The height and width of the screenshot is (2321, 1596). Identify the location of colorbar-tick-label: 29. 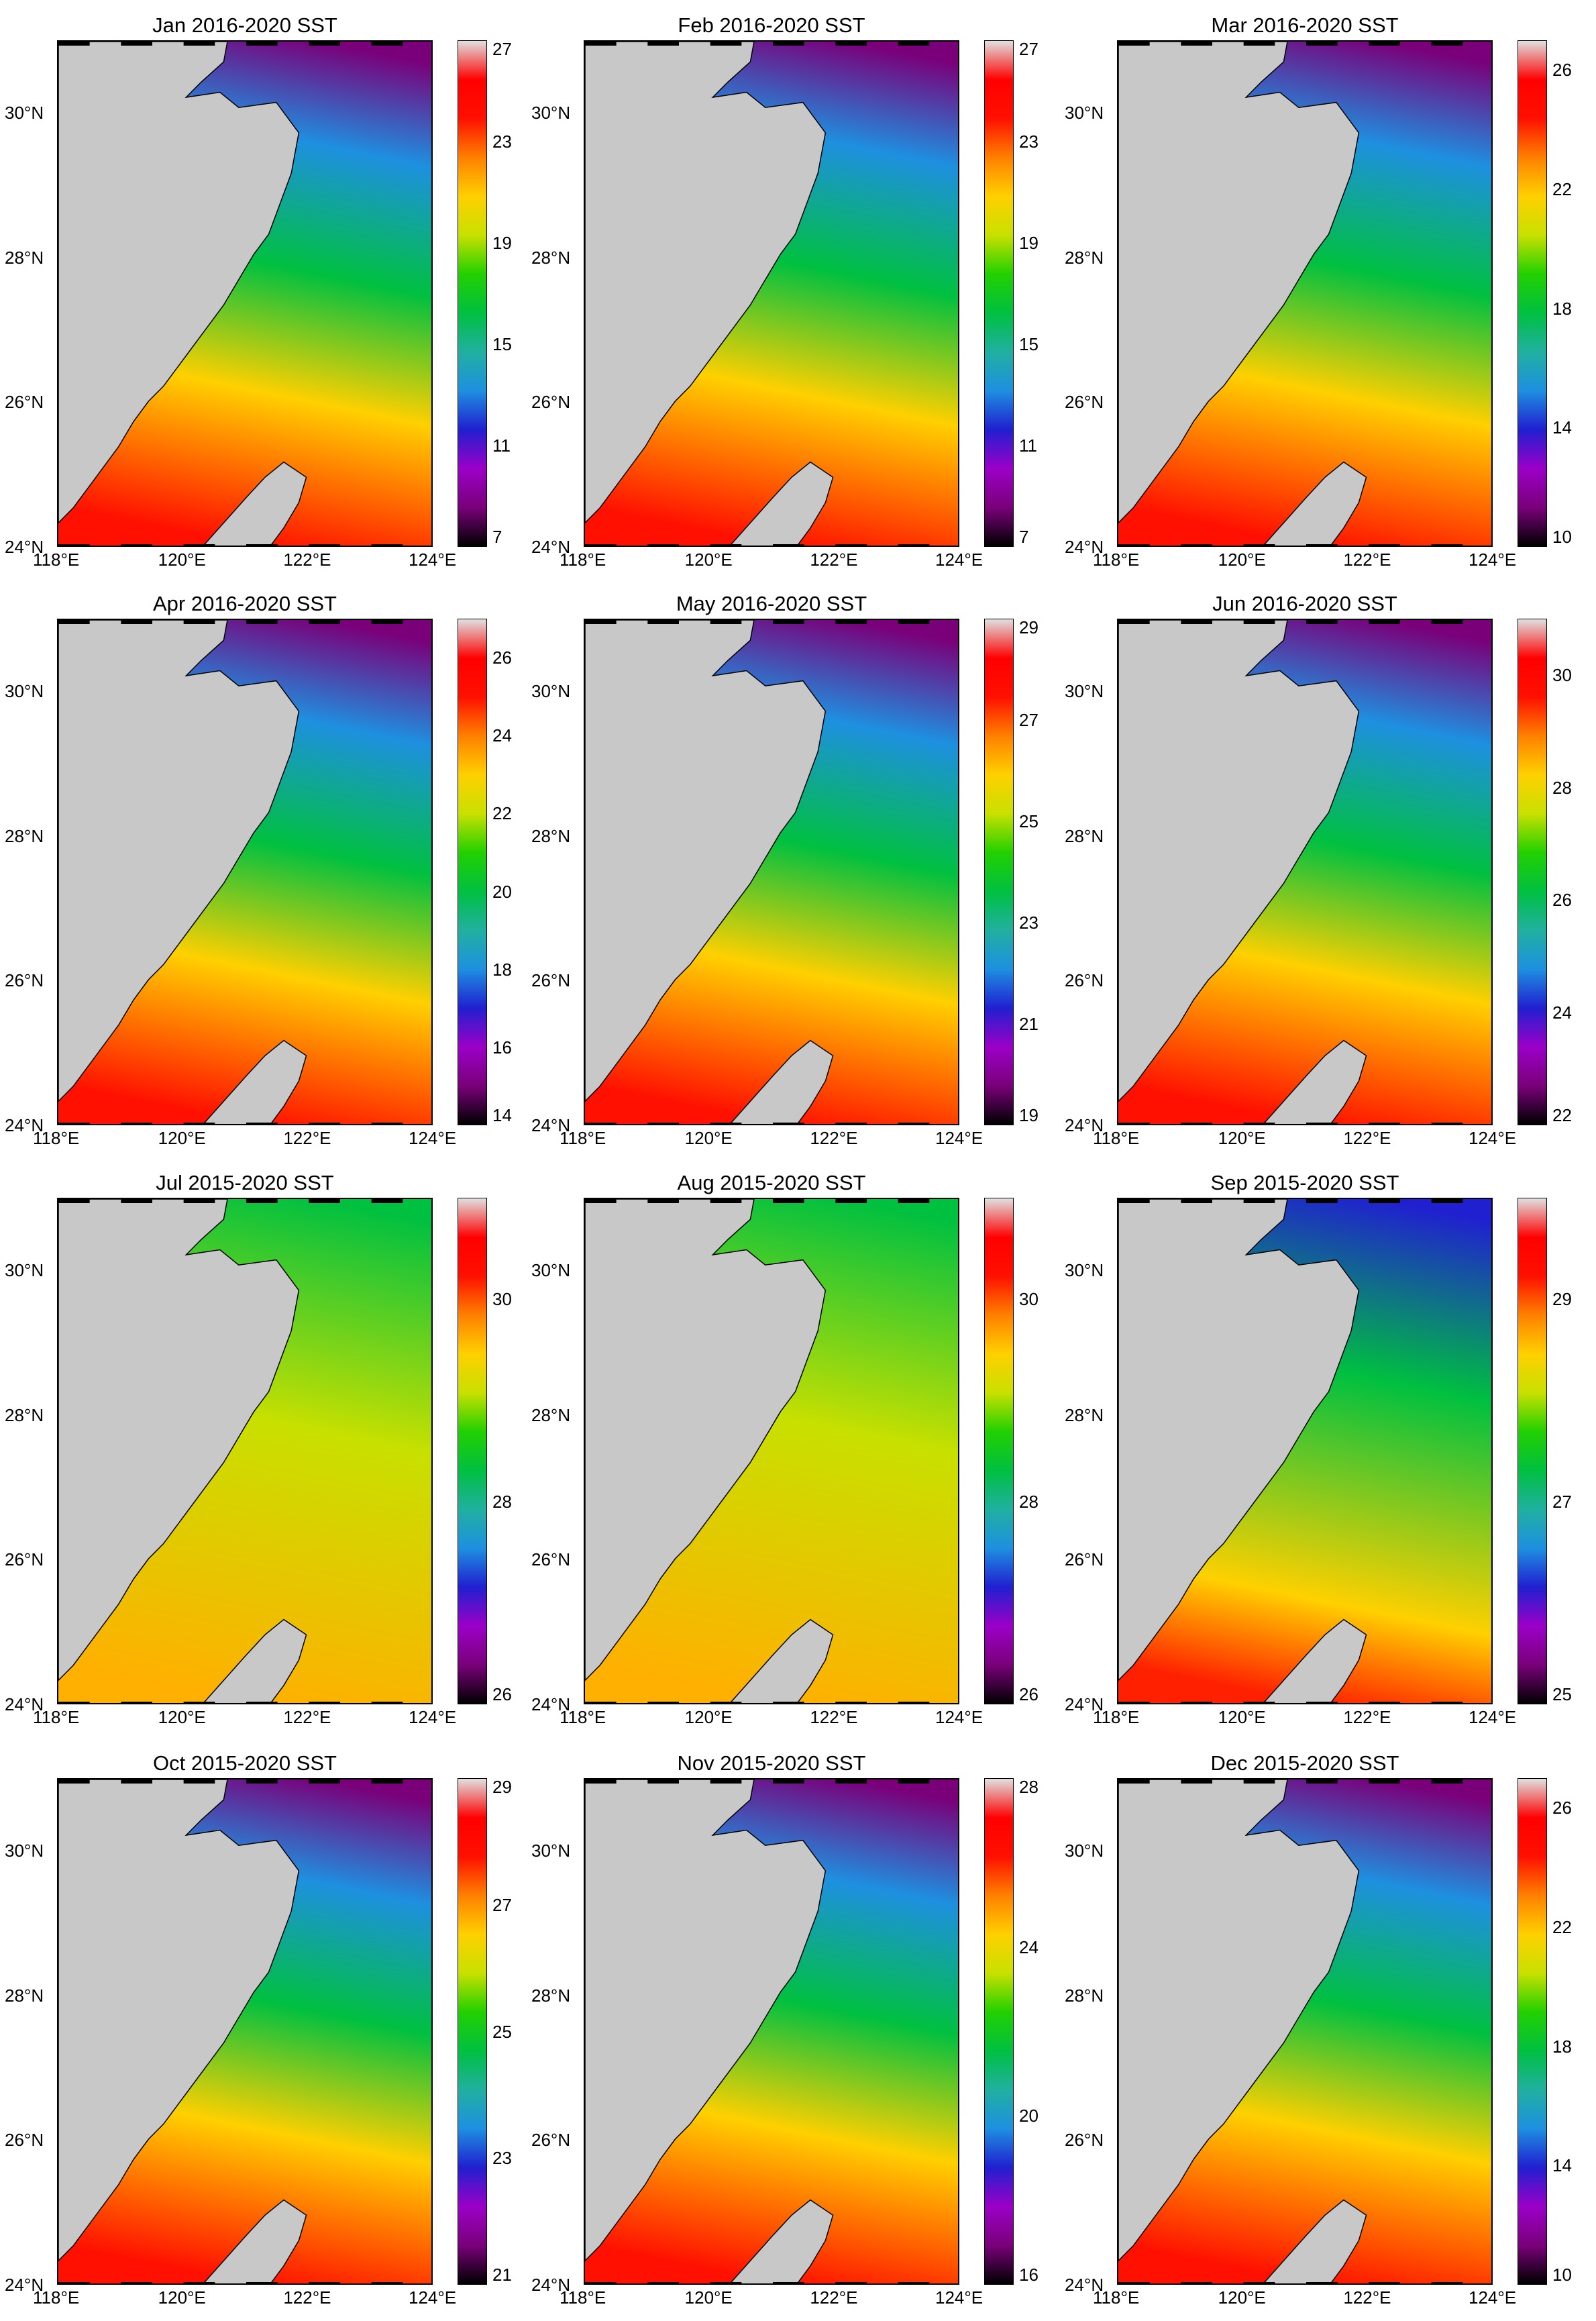
(1029, 627).